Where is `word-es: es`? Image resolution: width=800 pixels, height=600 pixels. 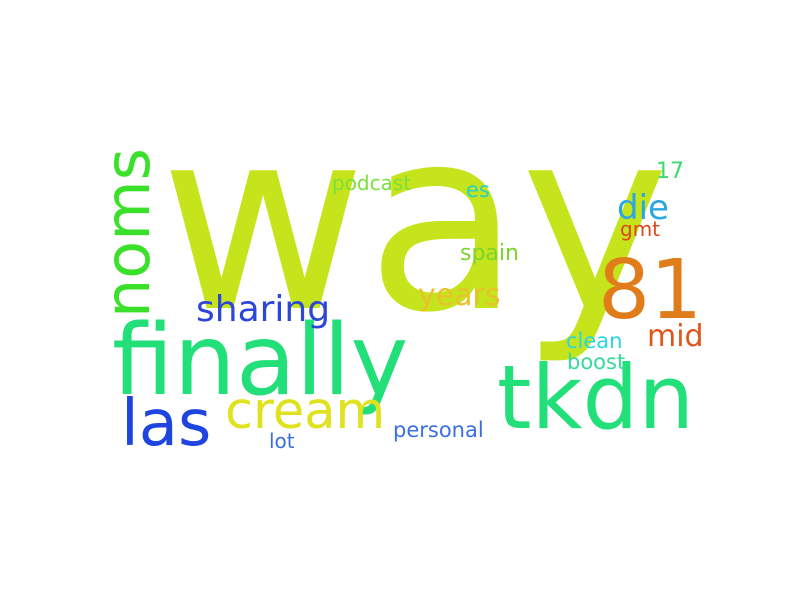 word-es: es is located at coordinates (478, 190).